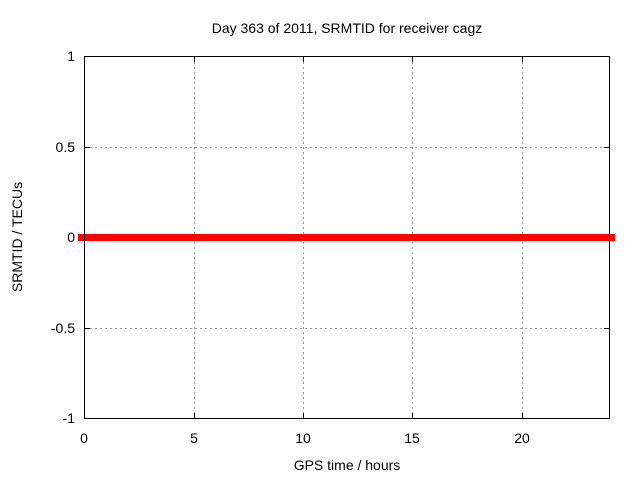  I want to click on tick-right--0.5, so click(606, 328).